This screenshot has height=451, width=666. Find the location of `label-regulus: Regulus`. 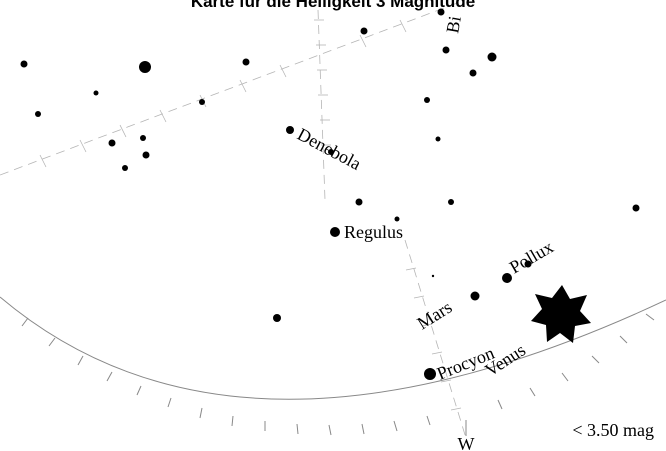

label-regulus: Regulus is located at coordinates (373, 232).